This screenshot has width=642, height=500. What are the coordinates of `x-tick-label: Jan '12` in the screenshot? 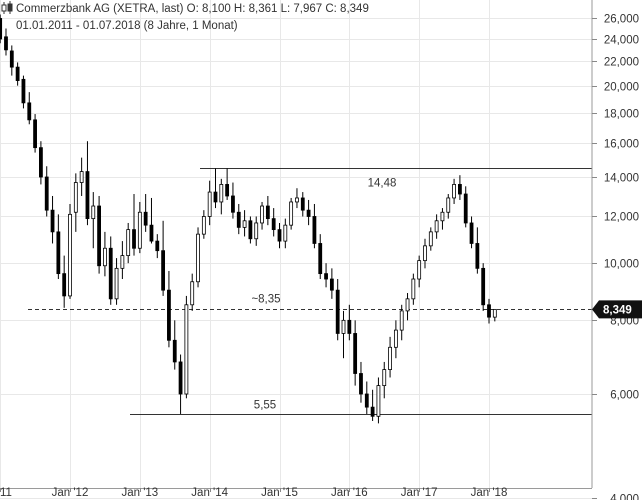 It's located at (70, 493).